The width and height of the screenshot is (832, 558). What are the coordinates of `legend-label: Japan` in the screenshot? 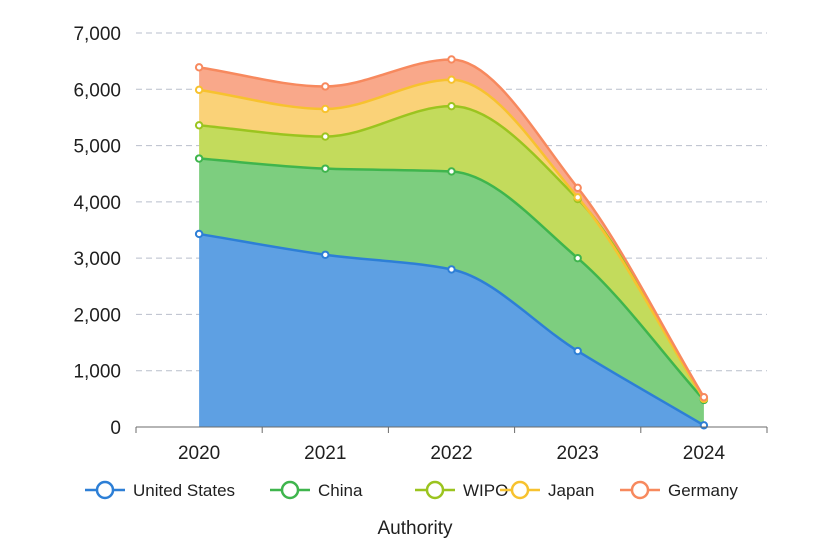 It's located at (571, 490).